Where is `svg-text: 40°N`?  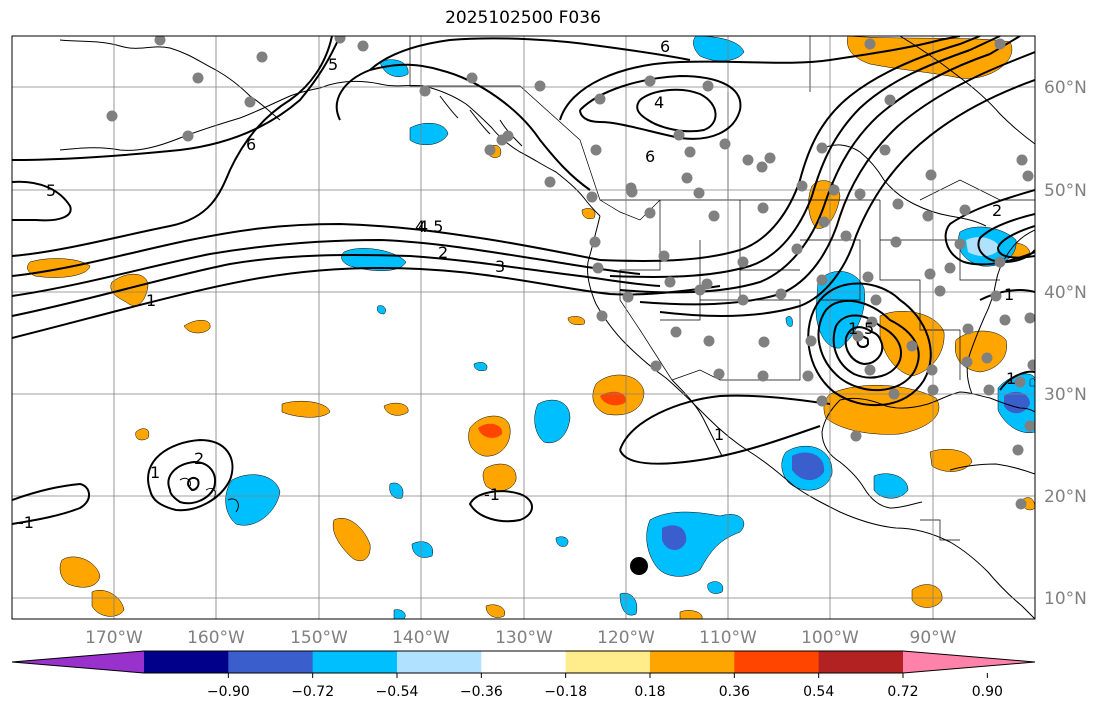
svg-text: 40°N is located at coordinates (1065, 293).